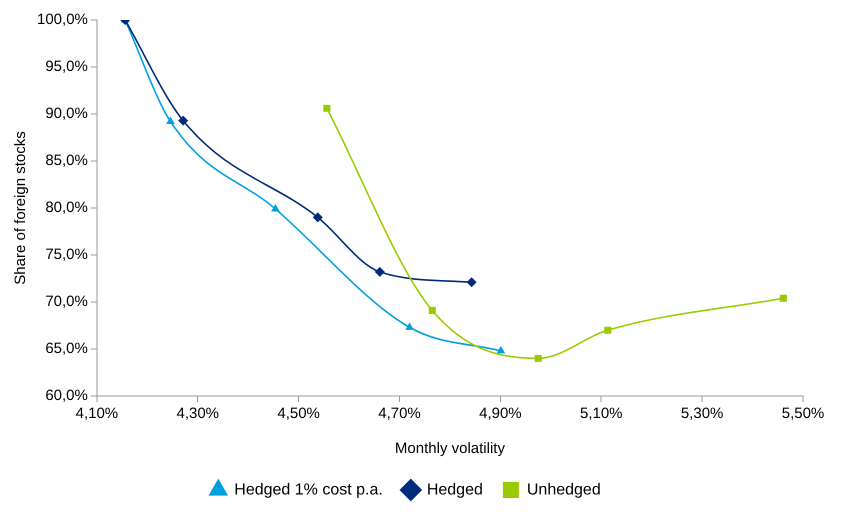 This screenshot has height=517, width=841. What do you see at coordinates (66, 113) in the screenshot?
I see `y-tick-label: 90,0%` at bounding box center [66, 113].